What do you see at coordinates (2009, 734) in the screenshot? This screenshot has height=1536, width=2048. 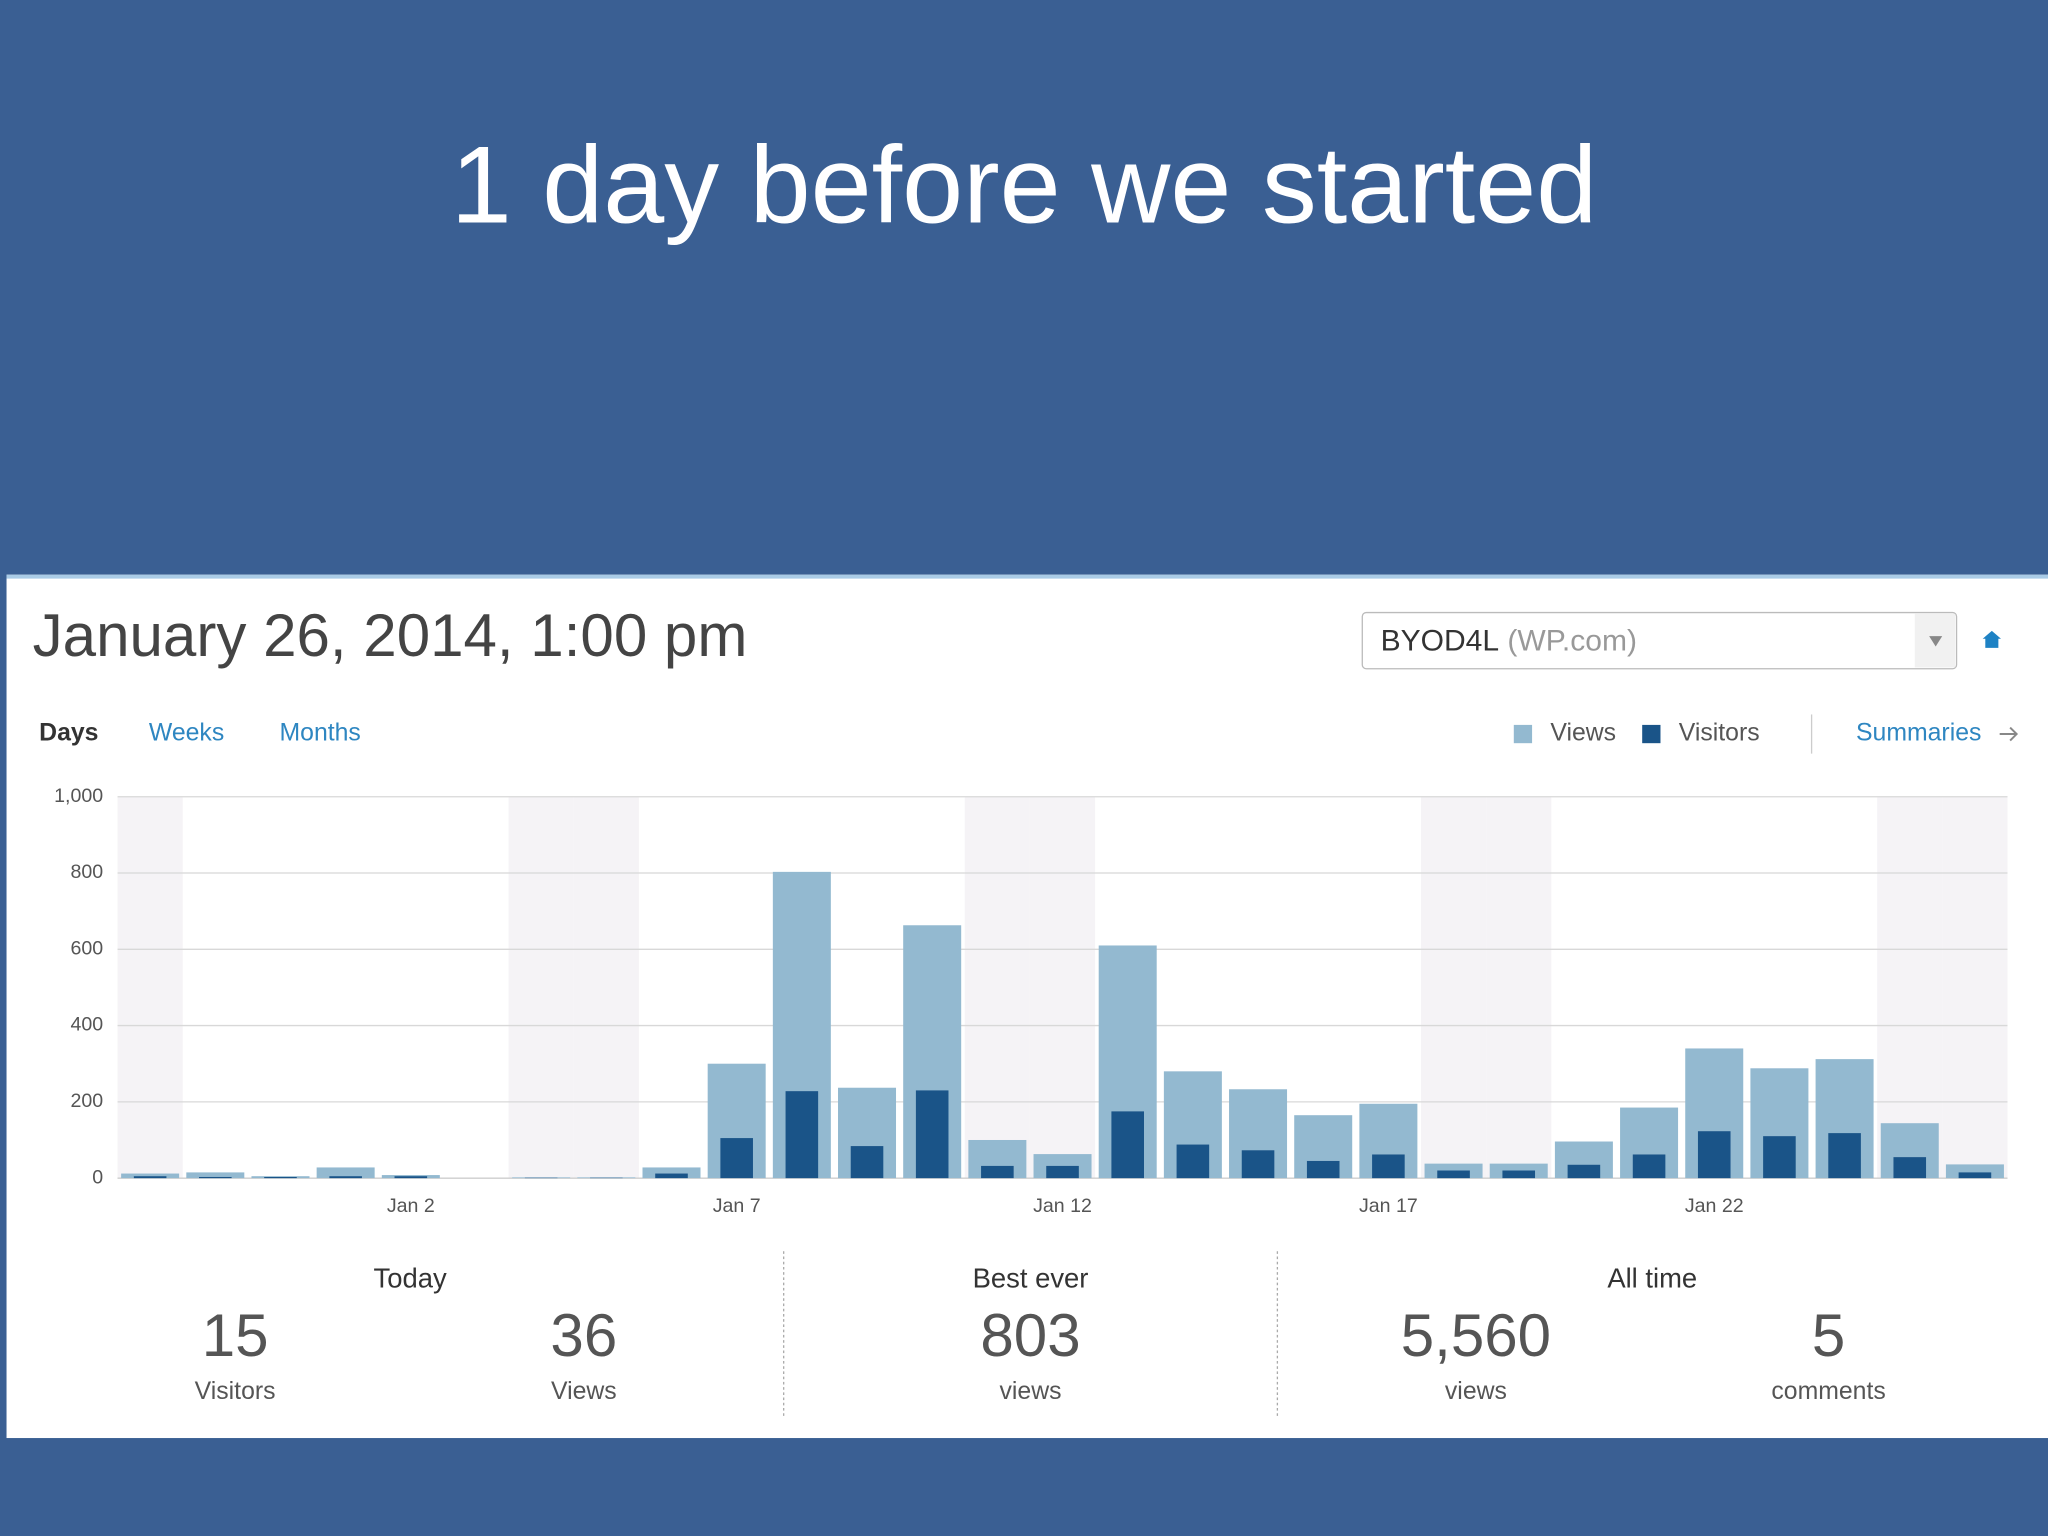 I see `summaries-arrow` at bounding box center [2009, 734].